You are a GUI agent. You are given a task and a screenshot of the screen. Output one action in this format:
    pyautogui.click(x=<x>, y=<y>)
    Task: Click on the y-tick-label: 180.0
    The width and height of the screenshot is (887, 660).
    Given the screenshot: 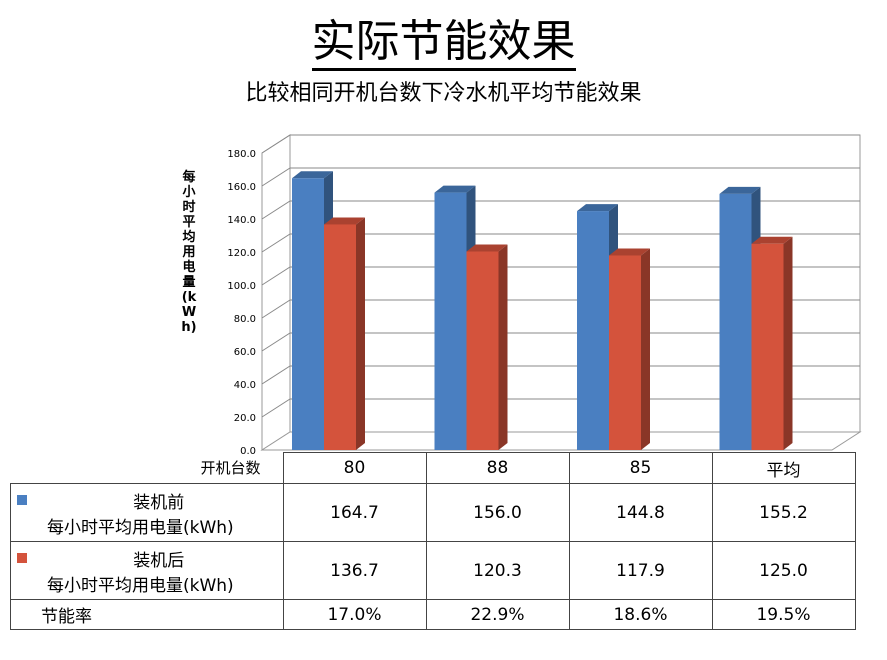 What is the action you would take?
    pyautogui.click(x=241, y=154)
    